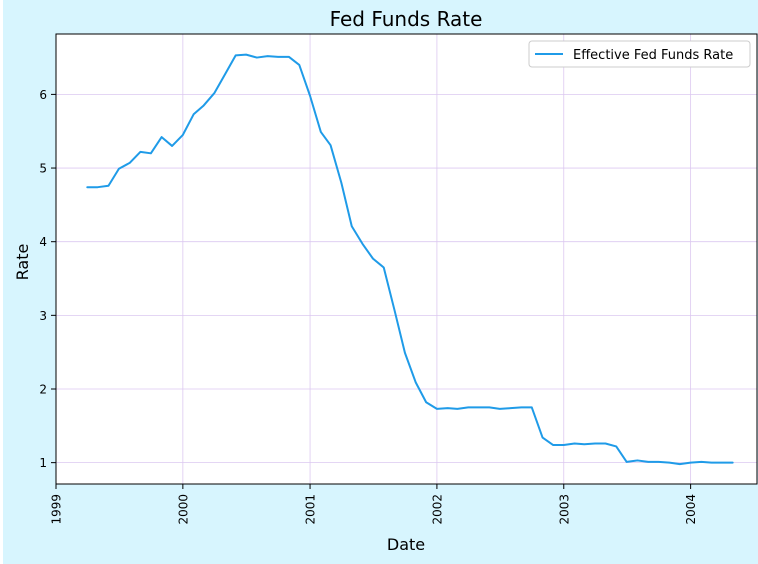  What do you see at coordinates (43, 95) in the screenshot?
I see `y-tick-label: 6` at bounding box center [43, 95].